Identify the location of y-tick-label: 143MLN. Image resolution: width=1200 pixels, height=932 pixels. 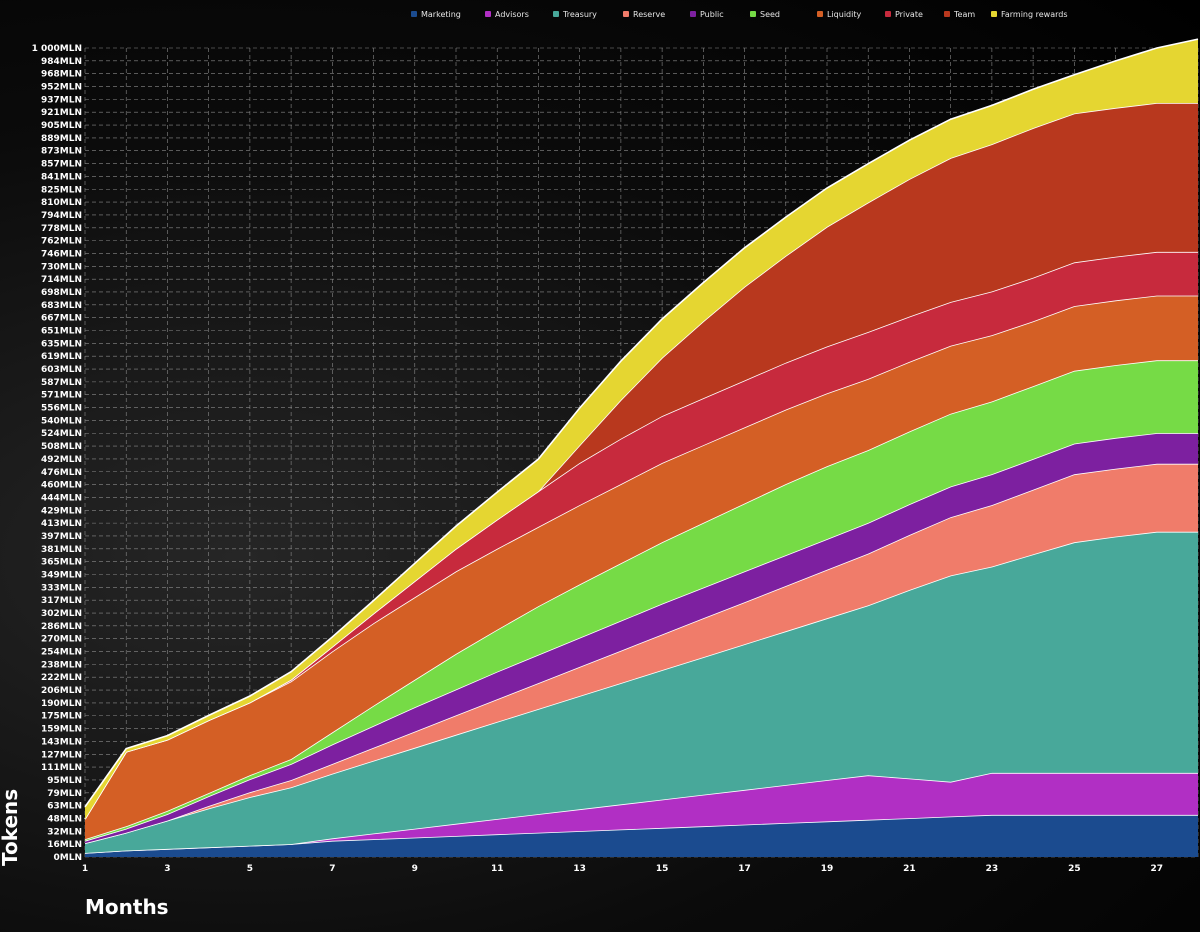
(61, 742).